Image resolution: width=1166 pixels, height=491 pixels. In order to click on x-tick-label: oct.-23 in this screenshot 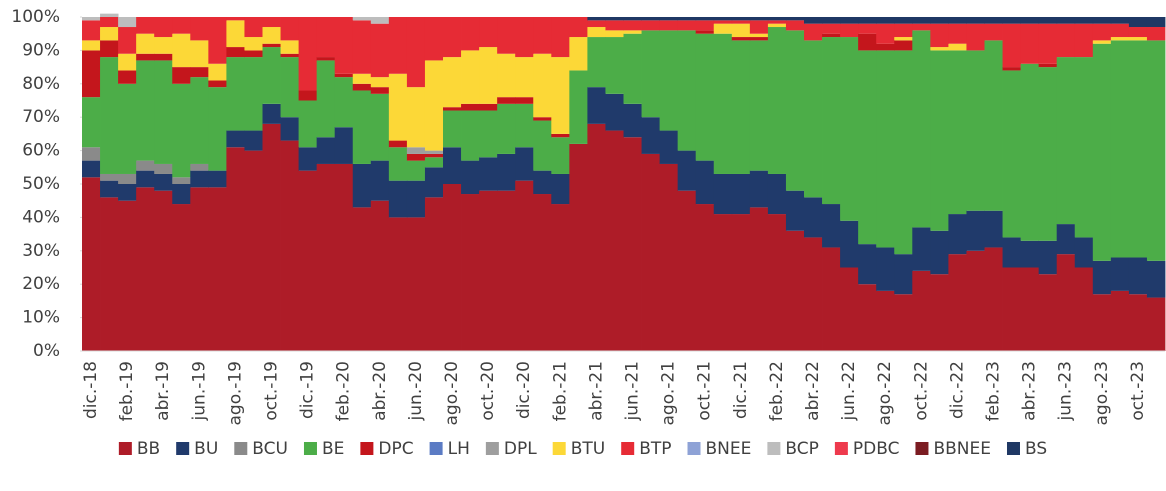, I will do `click(1138, 391)`.